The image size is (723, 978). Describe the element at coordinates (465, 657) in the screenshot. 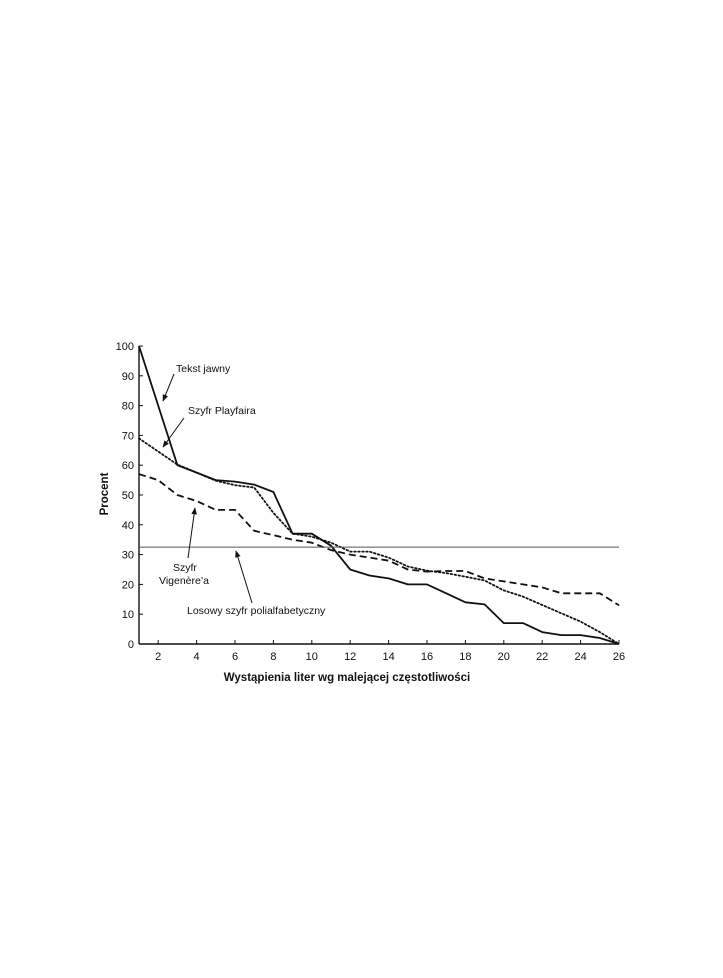

I see `x-tick-label: 18` at that location.